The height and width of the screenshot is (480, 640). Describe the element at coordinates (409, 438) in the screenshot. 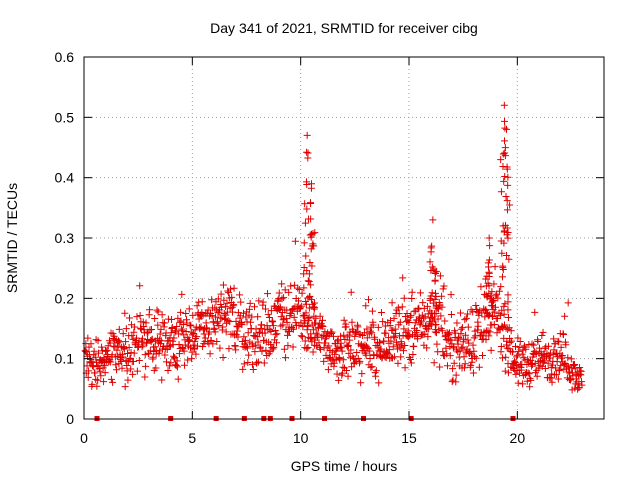

I see `x-tick-label: 15` at that location.